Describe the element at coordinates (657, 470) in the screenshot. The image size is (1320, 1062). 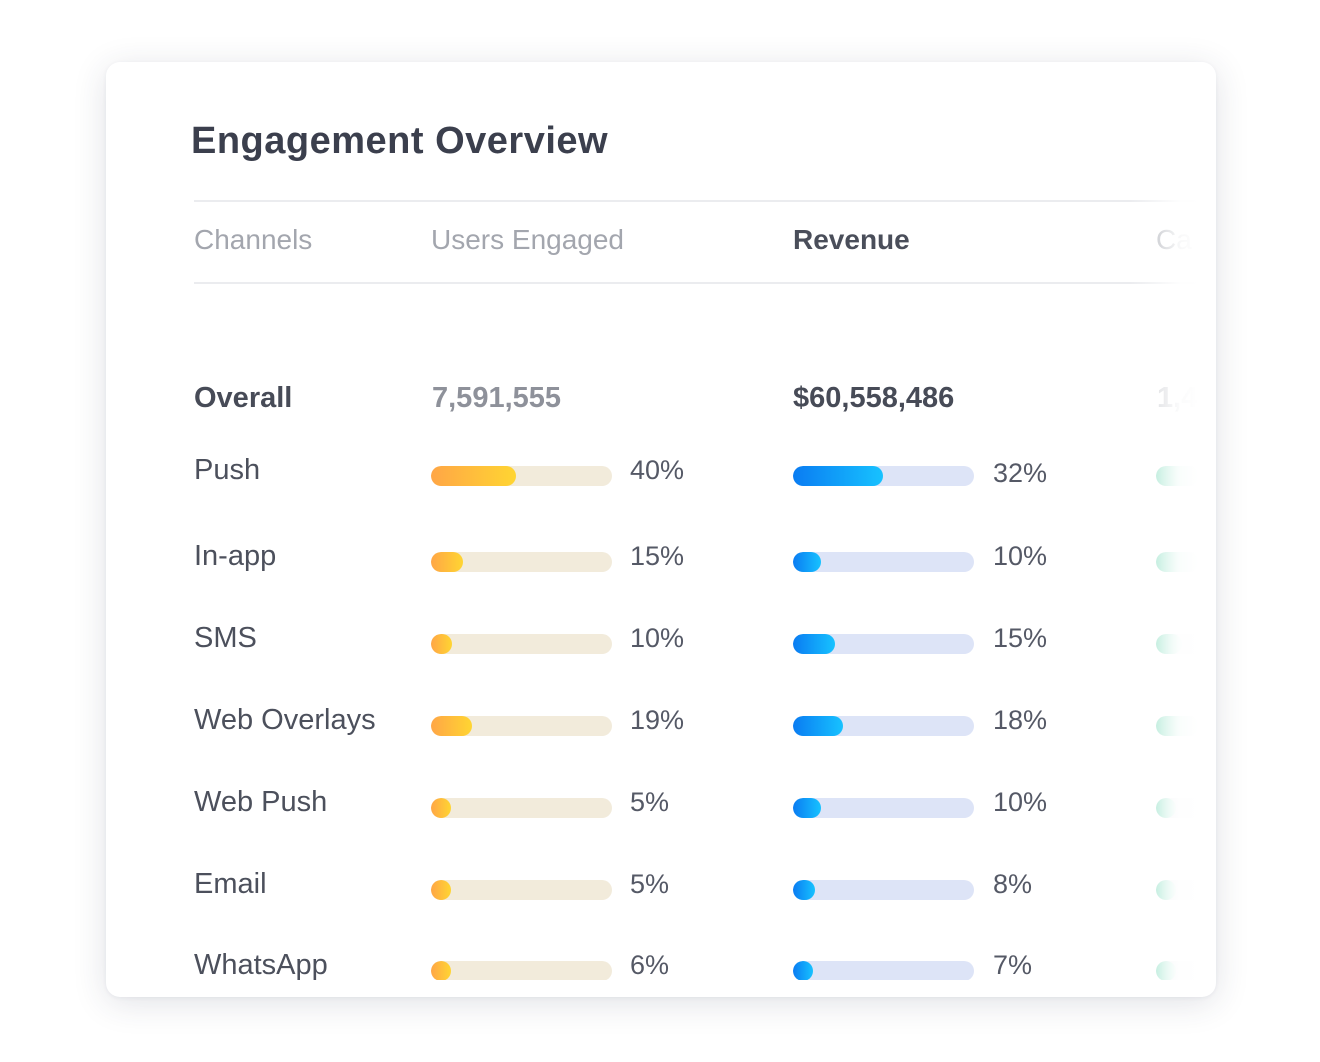
I see `users-engaged-percent-push: 40%` at that location.